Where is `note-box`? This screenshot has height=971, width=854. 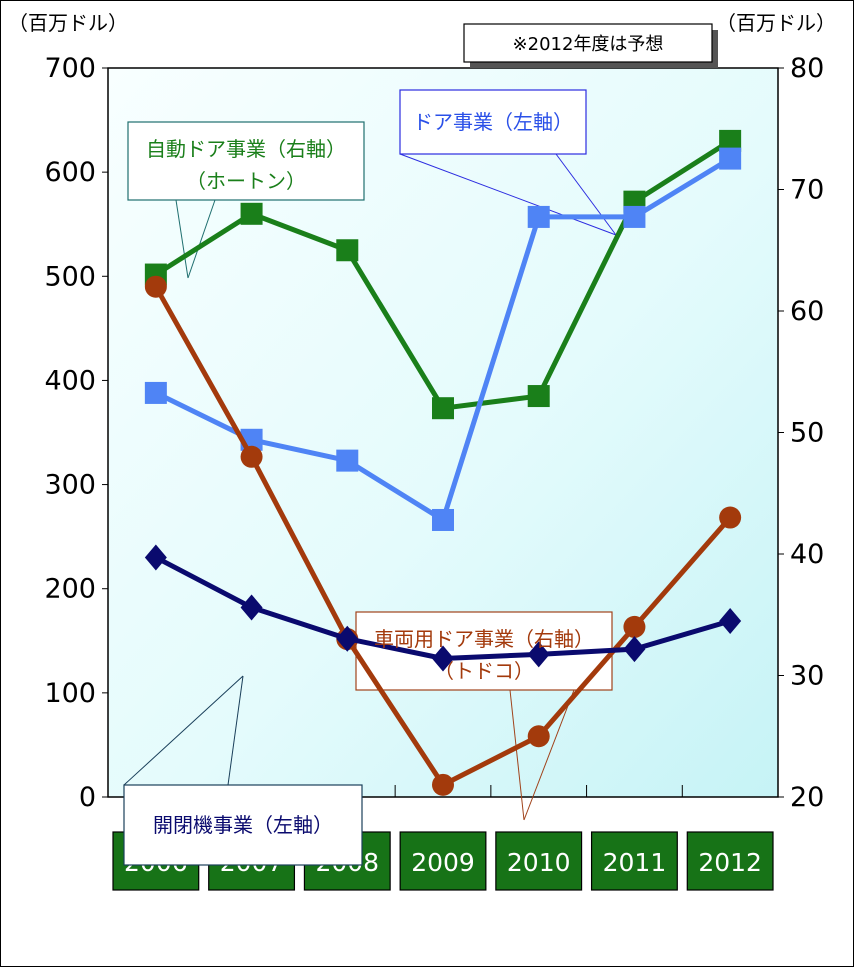 note-box is located at coordinates (588, 43).